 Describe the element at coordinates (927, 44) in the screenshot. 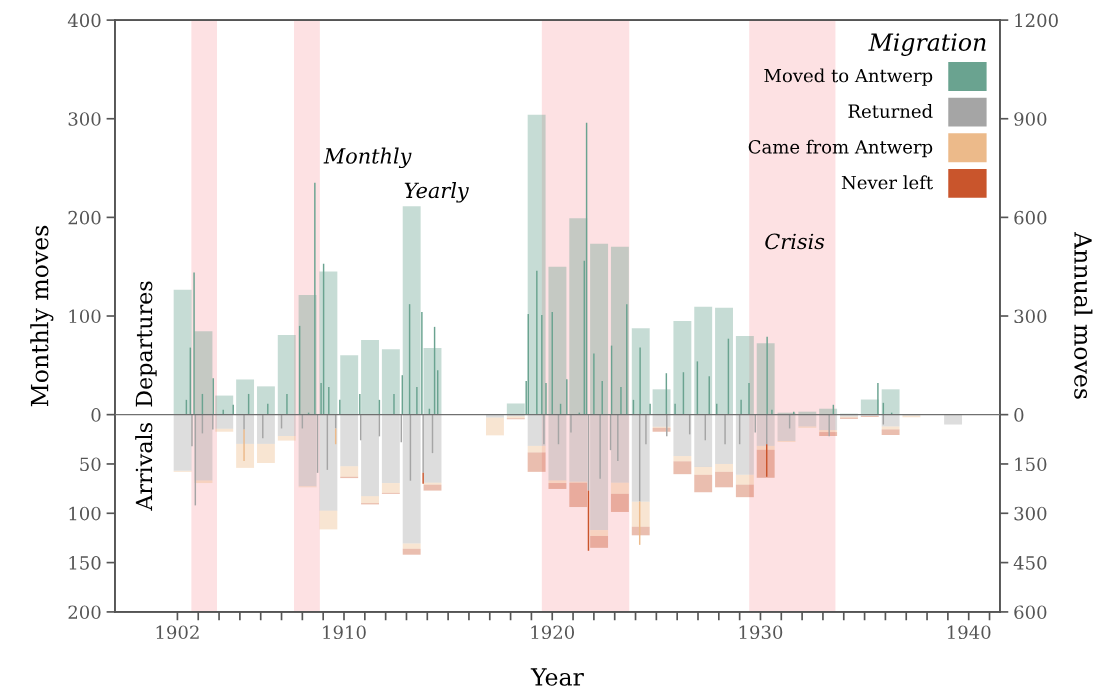

I see `legend-title: Migration` at that location.